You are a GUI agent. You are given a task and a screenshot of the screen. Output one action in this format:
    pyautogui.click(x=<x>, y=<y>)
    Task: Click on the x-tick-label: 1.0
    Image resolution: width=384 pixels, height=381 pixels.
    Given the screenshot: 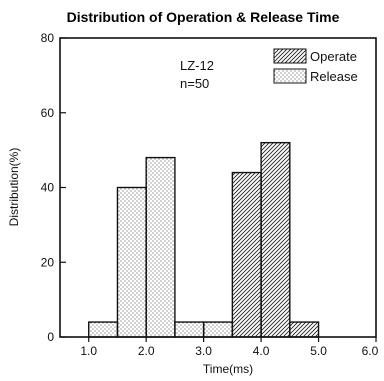 What is the action you would take?
    pyautogui.click(x=88, y=351)
    